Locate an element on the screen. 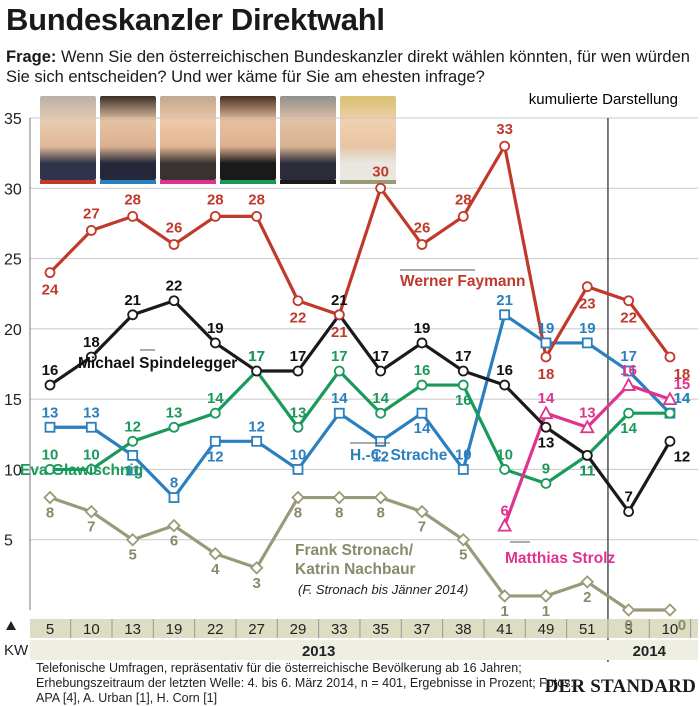 The height and width of the screenshot is (706, 700). data-label-strolz: 14 is located at coordinates (546, 398).